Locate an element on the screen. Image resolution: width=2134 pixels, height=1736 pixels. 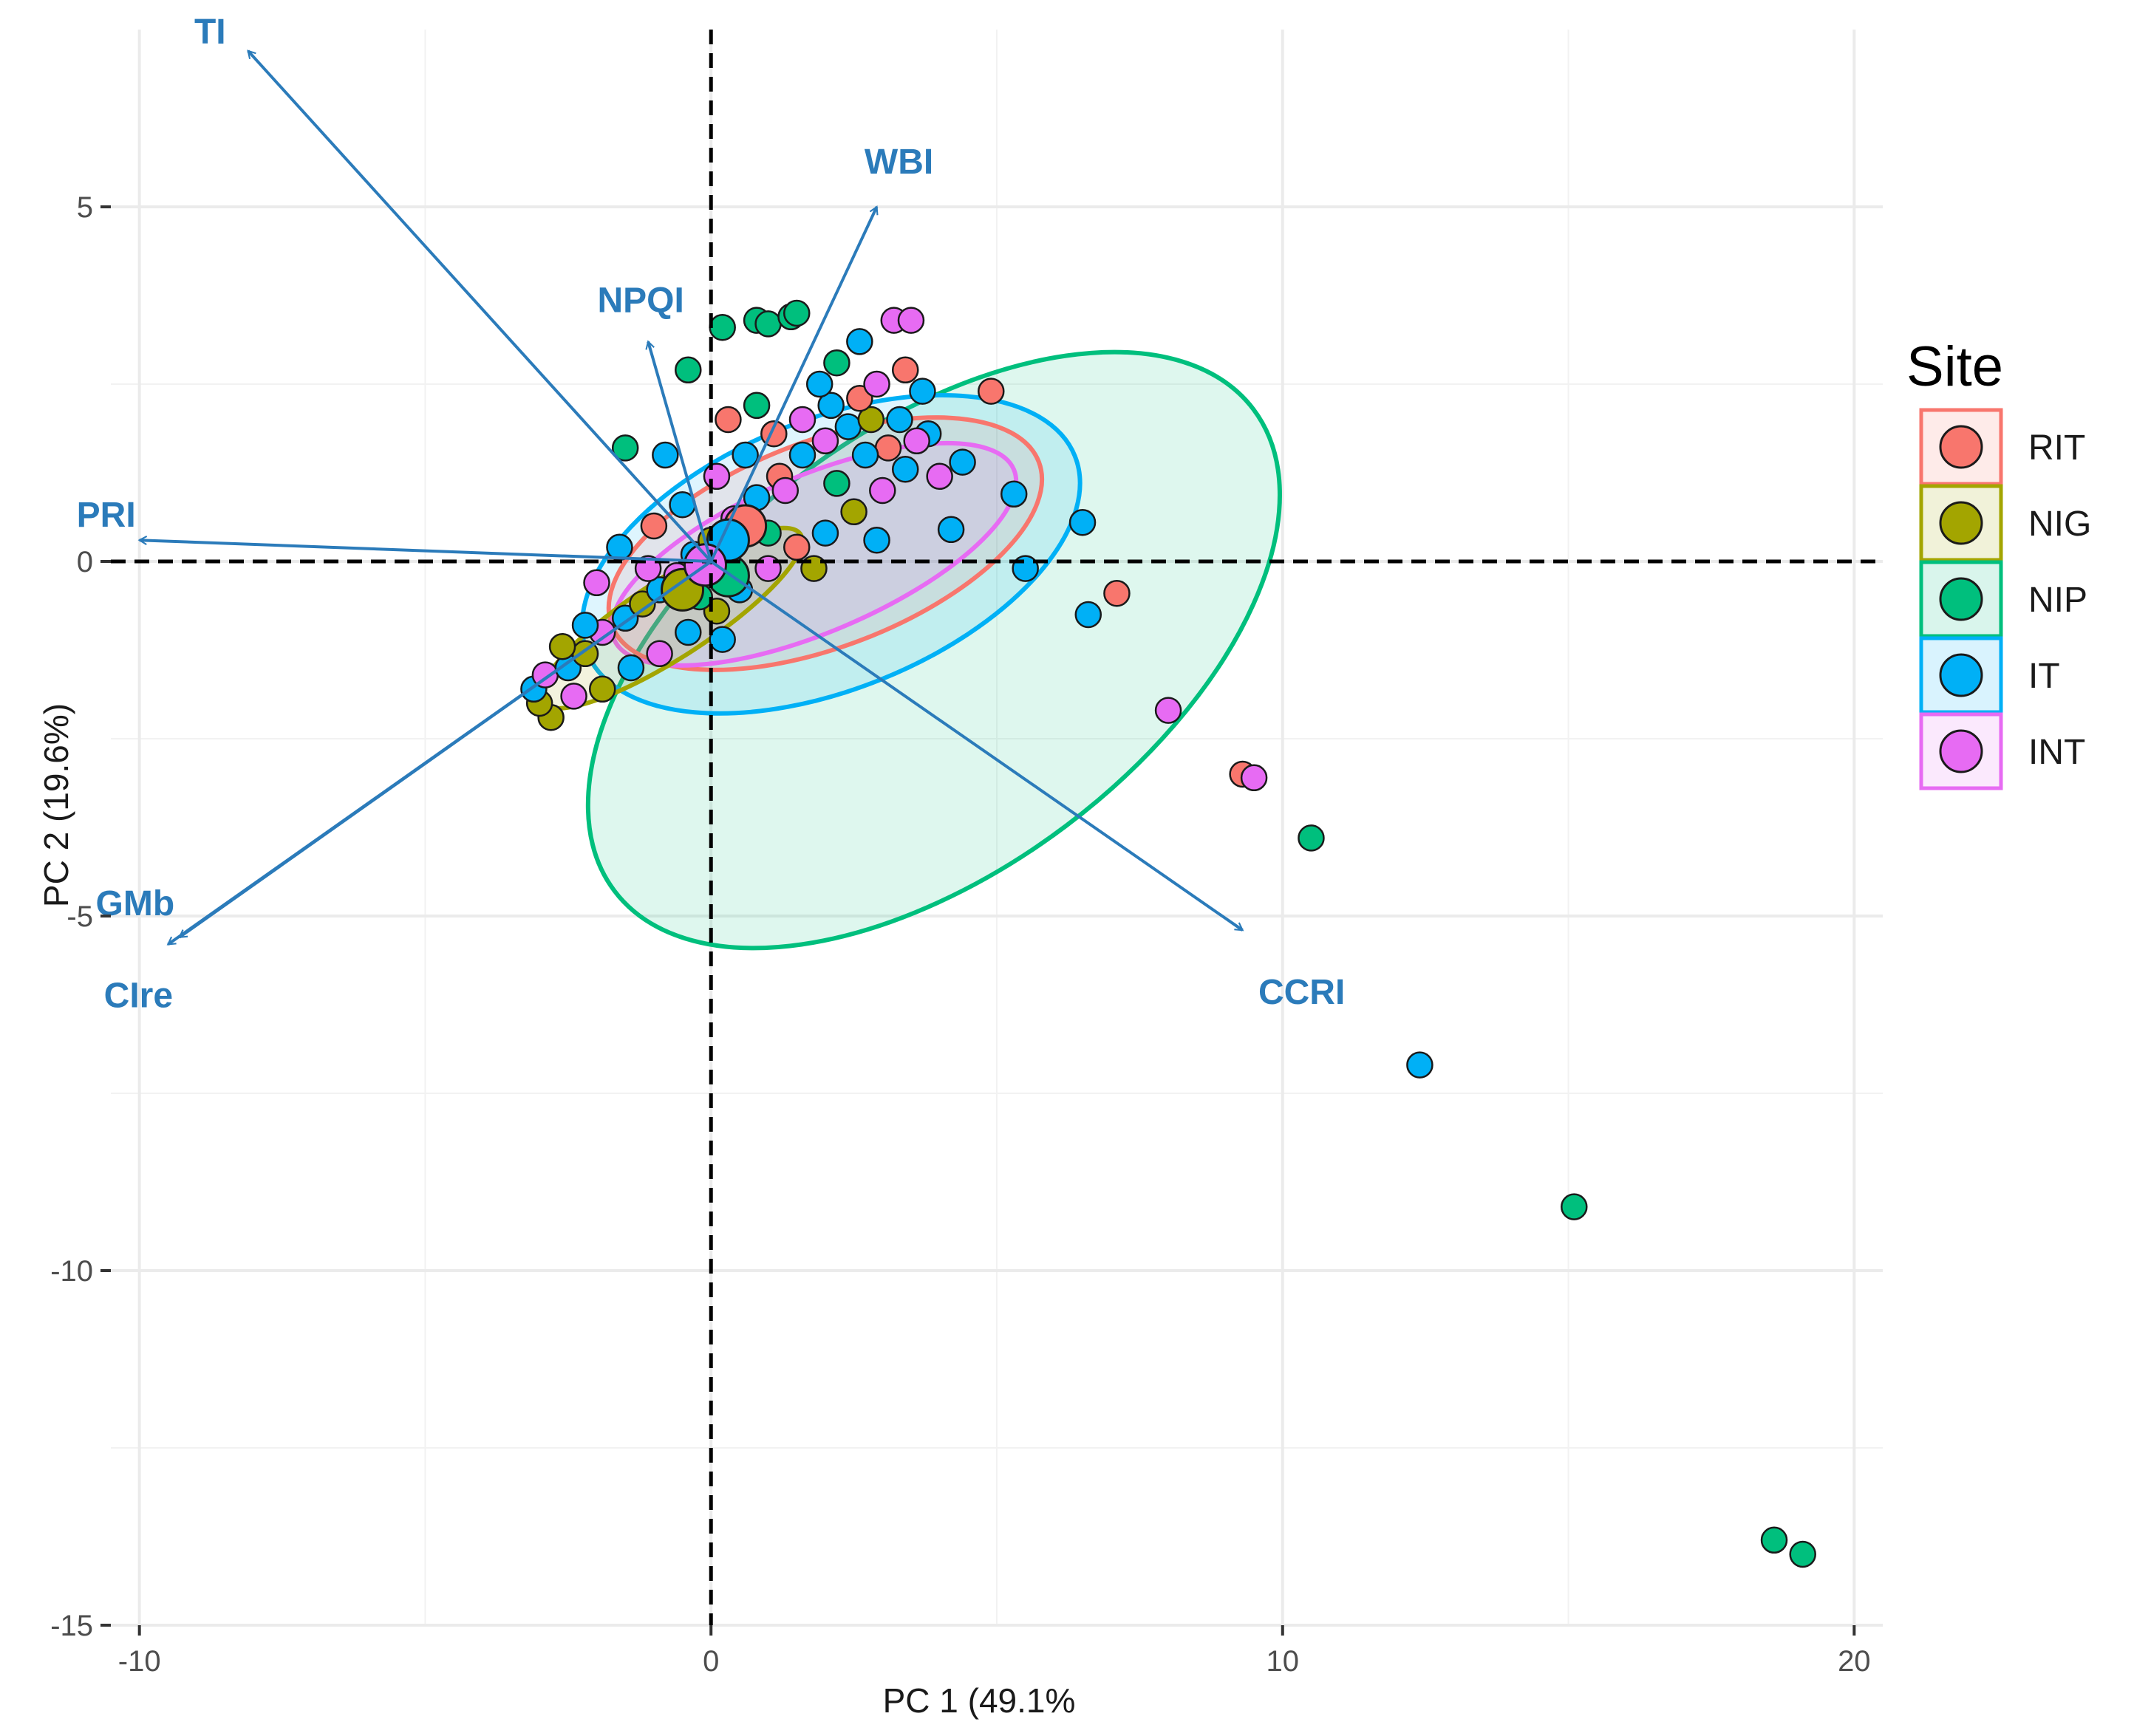
y-tick-label: 5 is located at coordinates (85, 207).